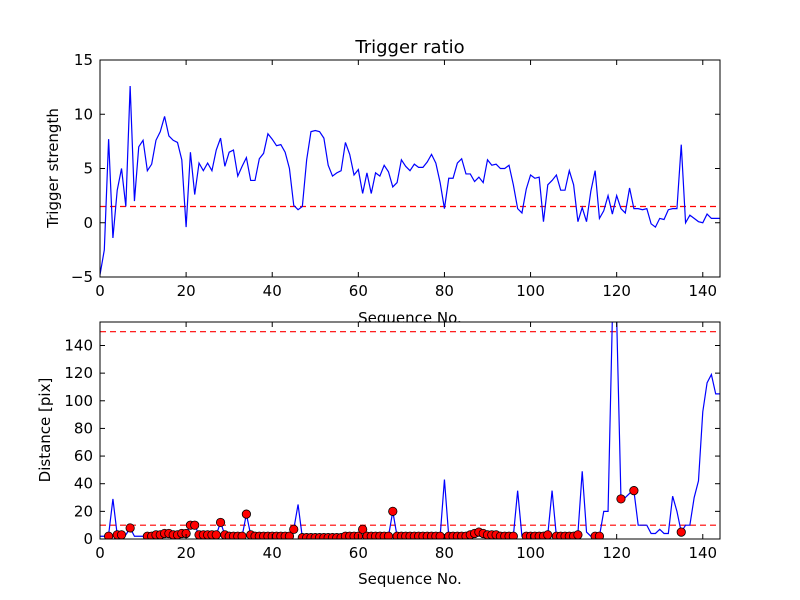 The height and width of the screenshot is (600, 800). What do you see at coordinates (186, 291) in the screenshot?
I see `top-x-tick-label: 20` at bounding box center [186, 291].